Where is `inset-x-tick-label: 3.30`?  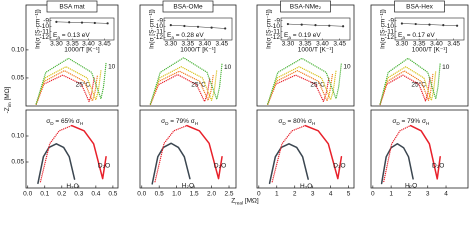 inset-x-tick-label: 3.30 is located at coordinates (288, 44).